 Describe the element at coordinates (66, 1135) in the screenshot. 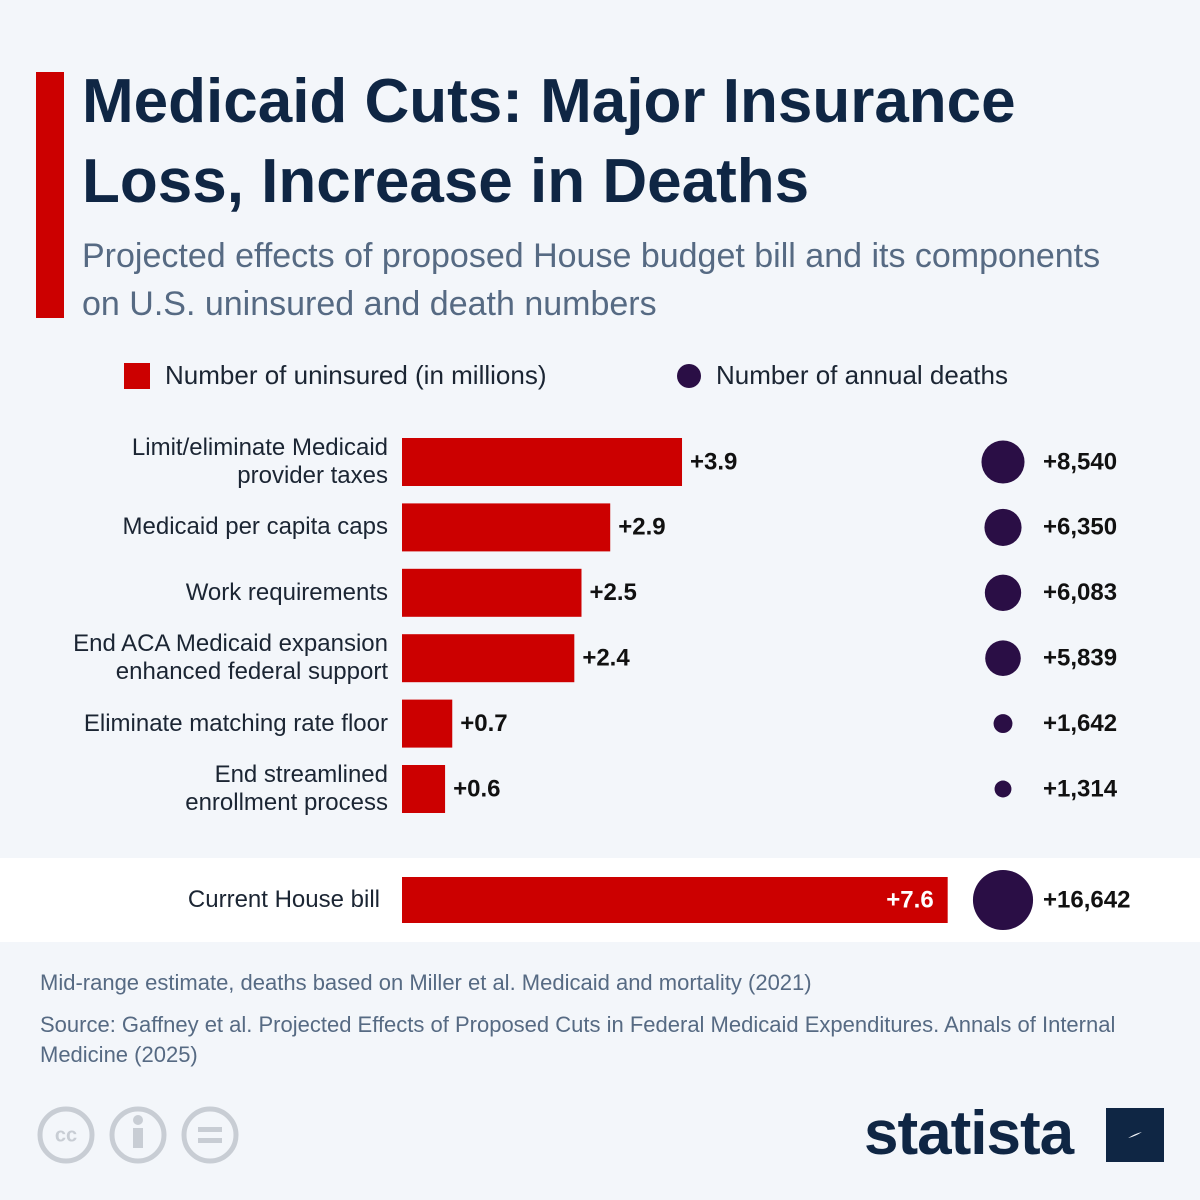

I see `cc-glyph: cc` at that location.